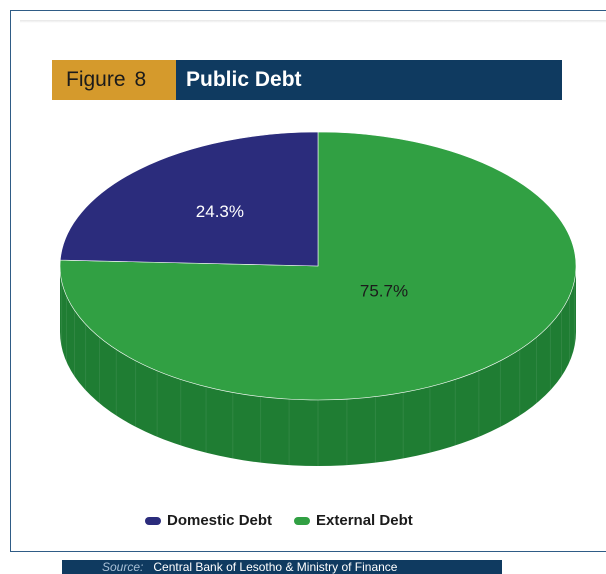  I want to click on legend-label-external: External Debt, so click(364, 520).